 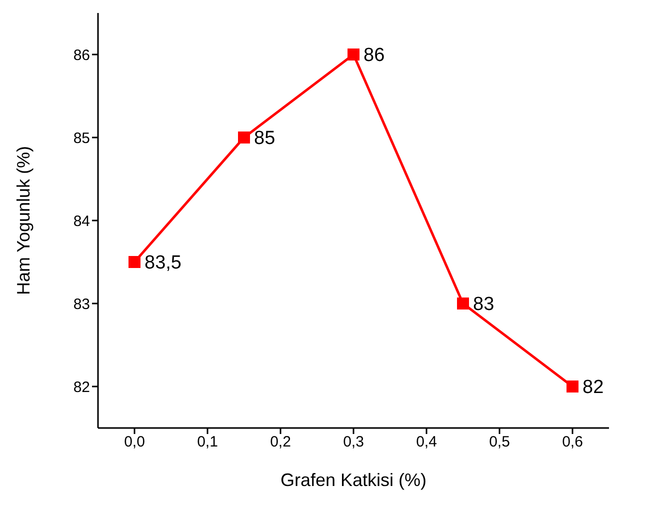 I want to click on y-tick-label: 86, so click(x=81, y=55).